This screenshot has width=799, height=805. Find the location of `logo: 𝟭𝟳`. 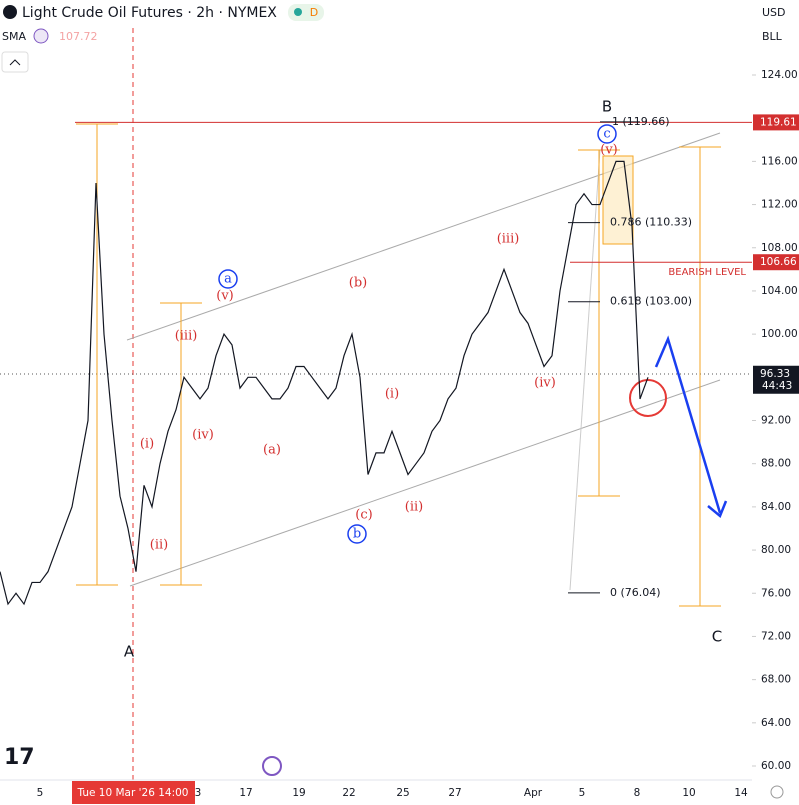

logo: 𝟭𝟳 is located at coordinates (19, 757).